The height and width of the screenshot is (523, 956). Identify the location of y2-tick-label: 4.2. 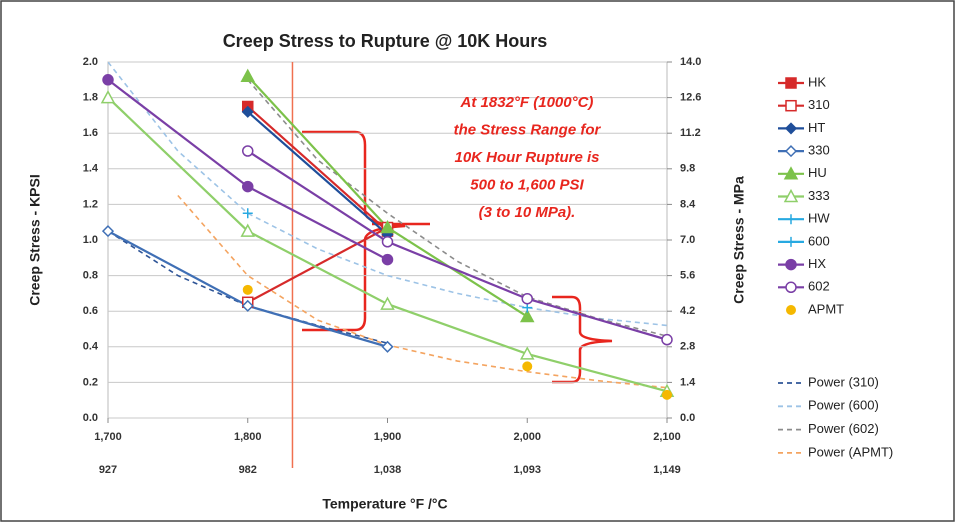
(687, 311).